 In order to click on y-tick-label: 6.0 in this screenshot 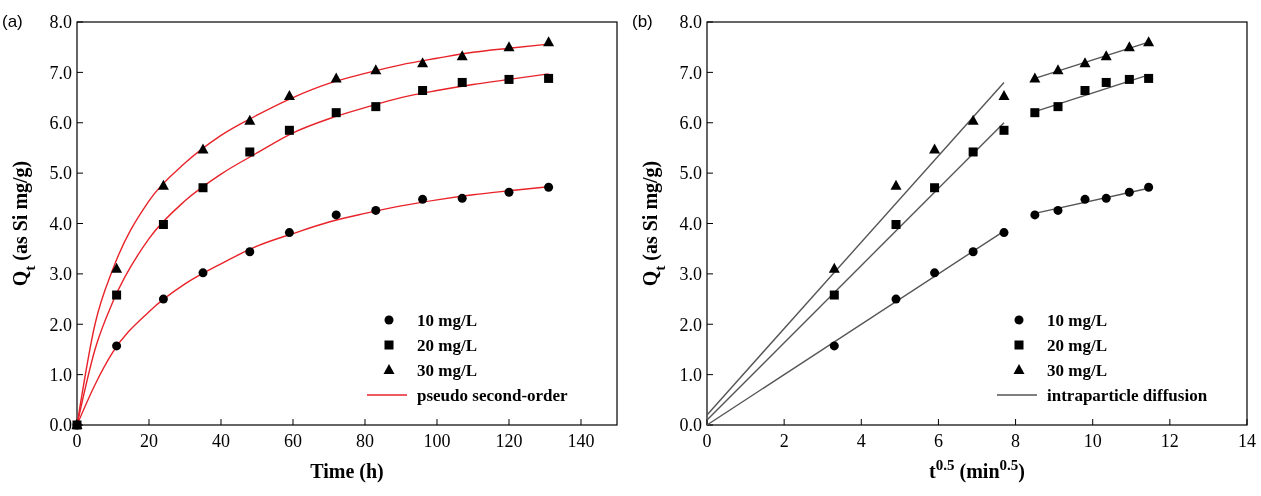, I will do `click(690, 123)`.